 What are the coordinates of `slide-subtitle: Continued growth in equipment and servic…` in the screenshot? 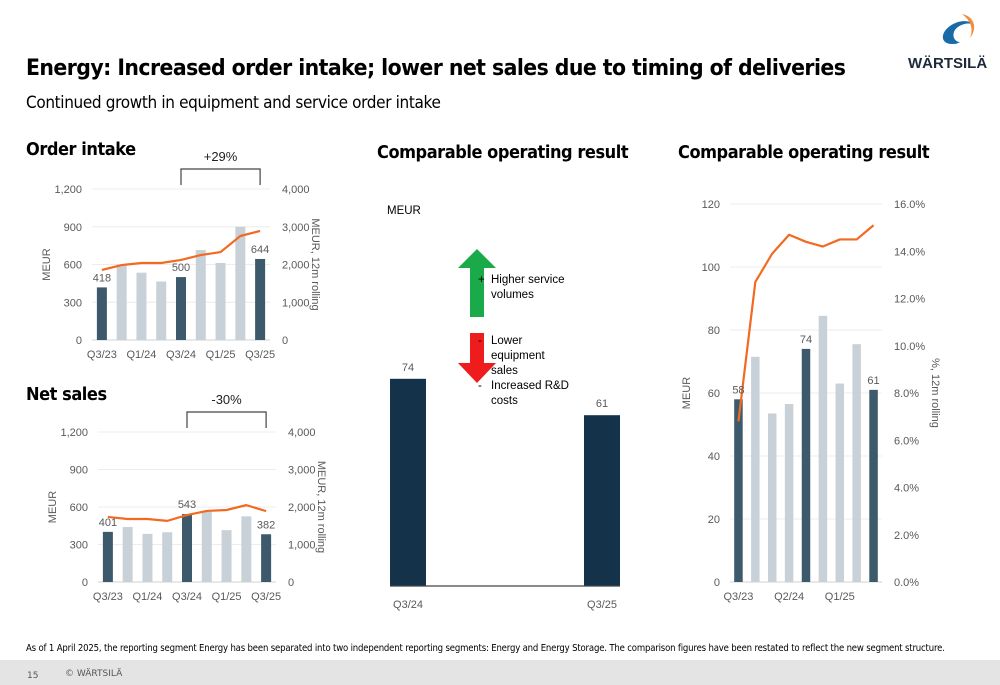 It's located at (233, 103).